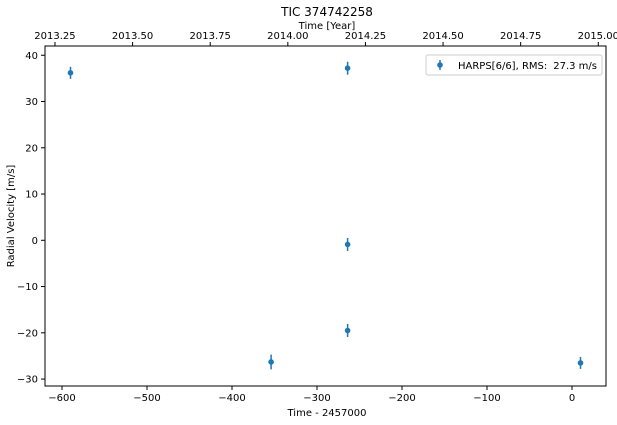 Image resolution: width=617 pixels, height=425 pixels. Describe the element at coordinates (31, 148) in the screenshot. I see `y-tick-label: 20` at that location.